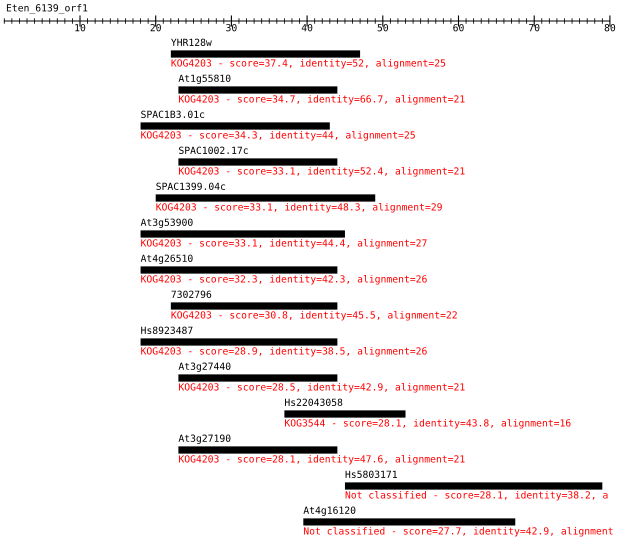 The image size is (620, 545). What do you see at coordinates (204, 439) in the screenshot?
I see `y-tick-label: At3g27190` at bounding box center [204, 439].